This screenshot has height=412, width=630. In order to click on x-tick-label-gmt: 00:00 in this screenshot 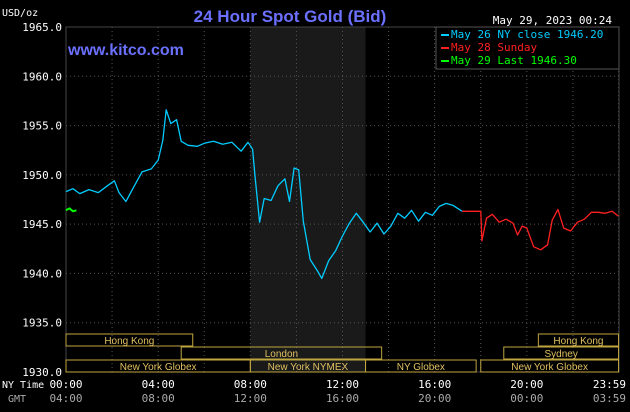, I will do `click(526, 398)`.